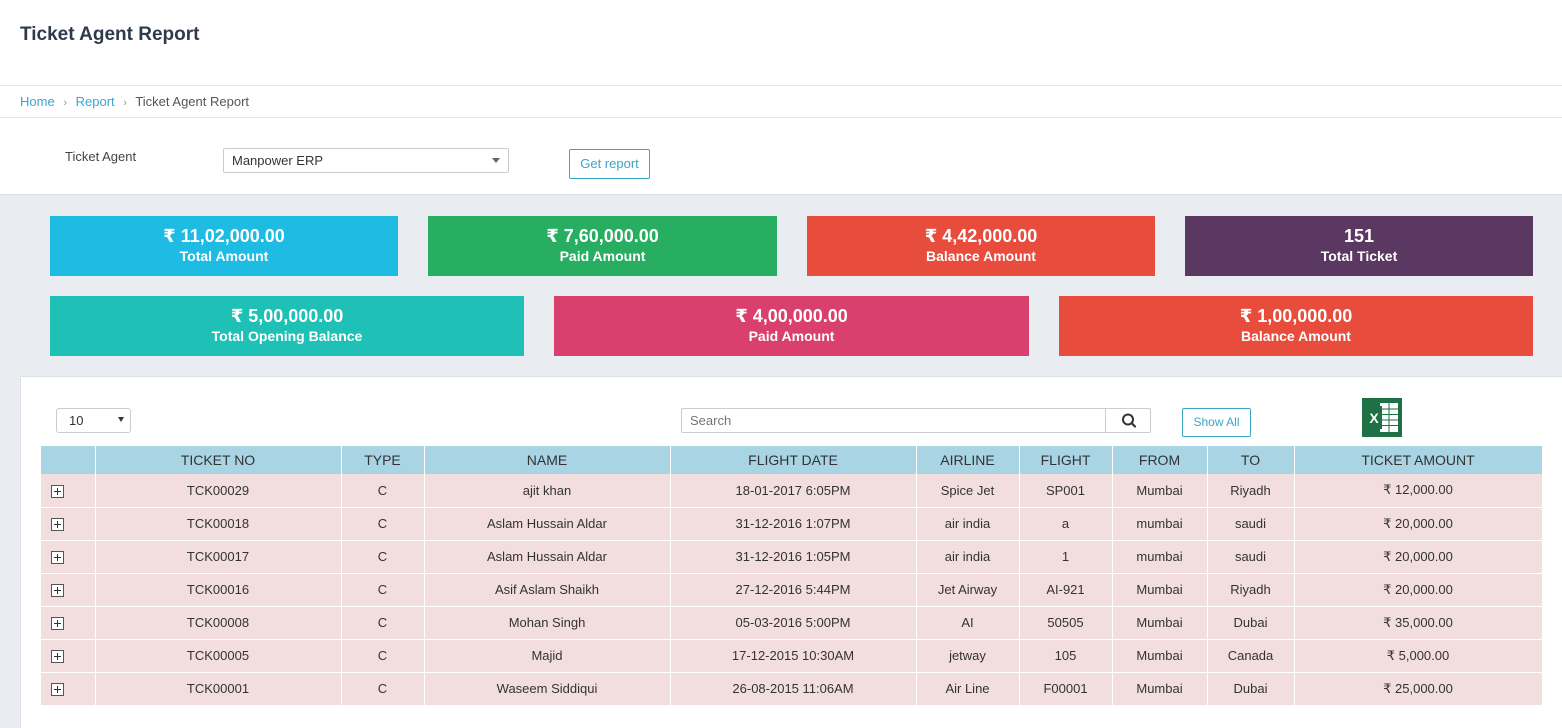 The image size is (1562, 728). I want to click on table-cell: SP001, so click(1066, 491).